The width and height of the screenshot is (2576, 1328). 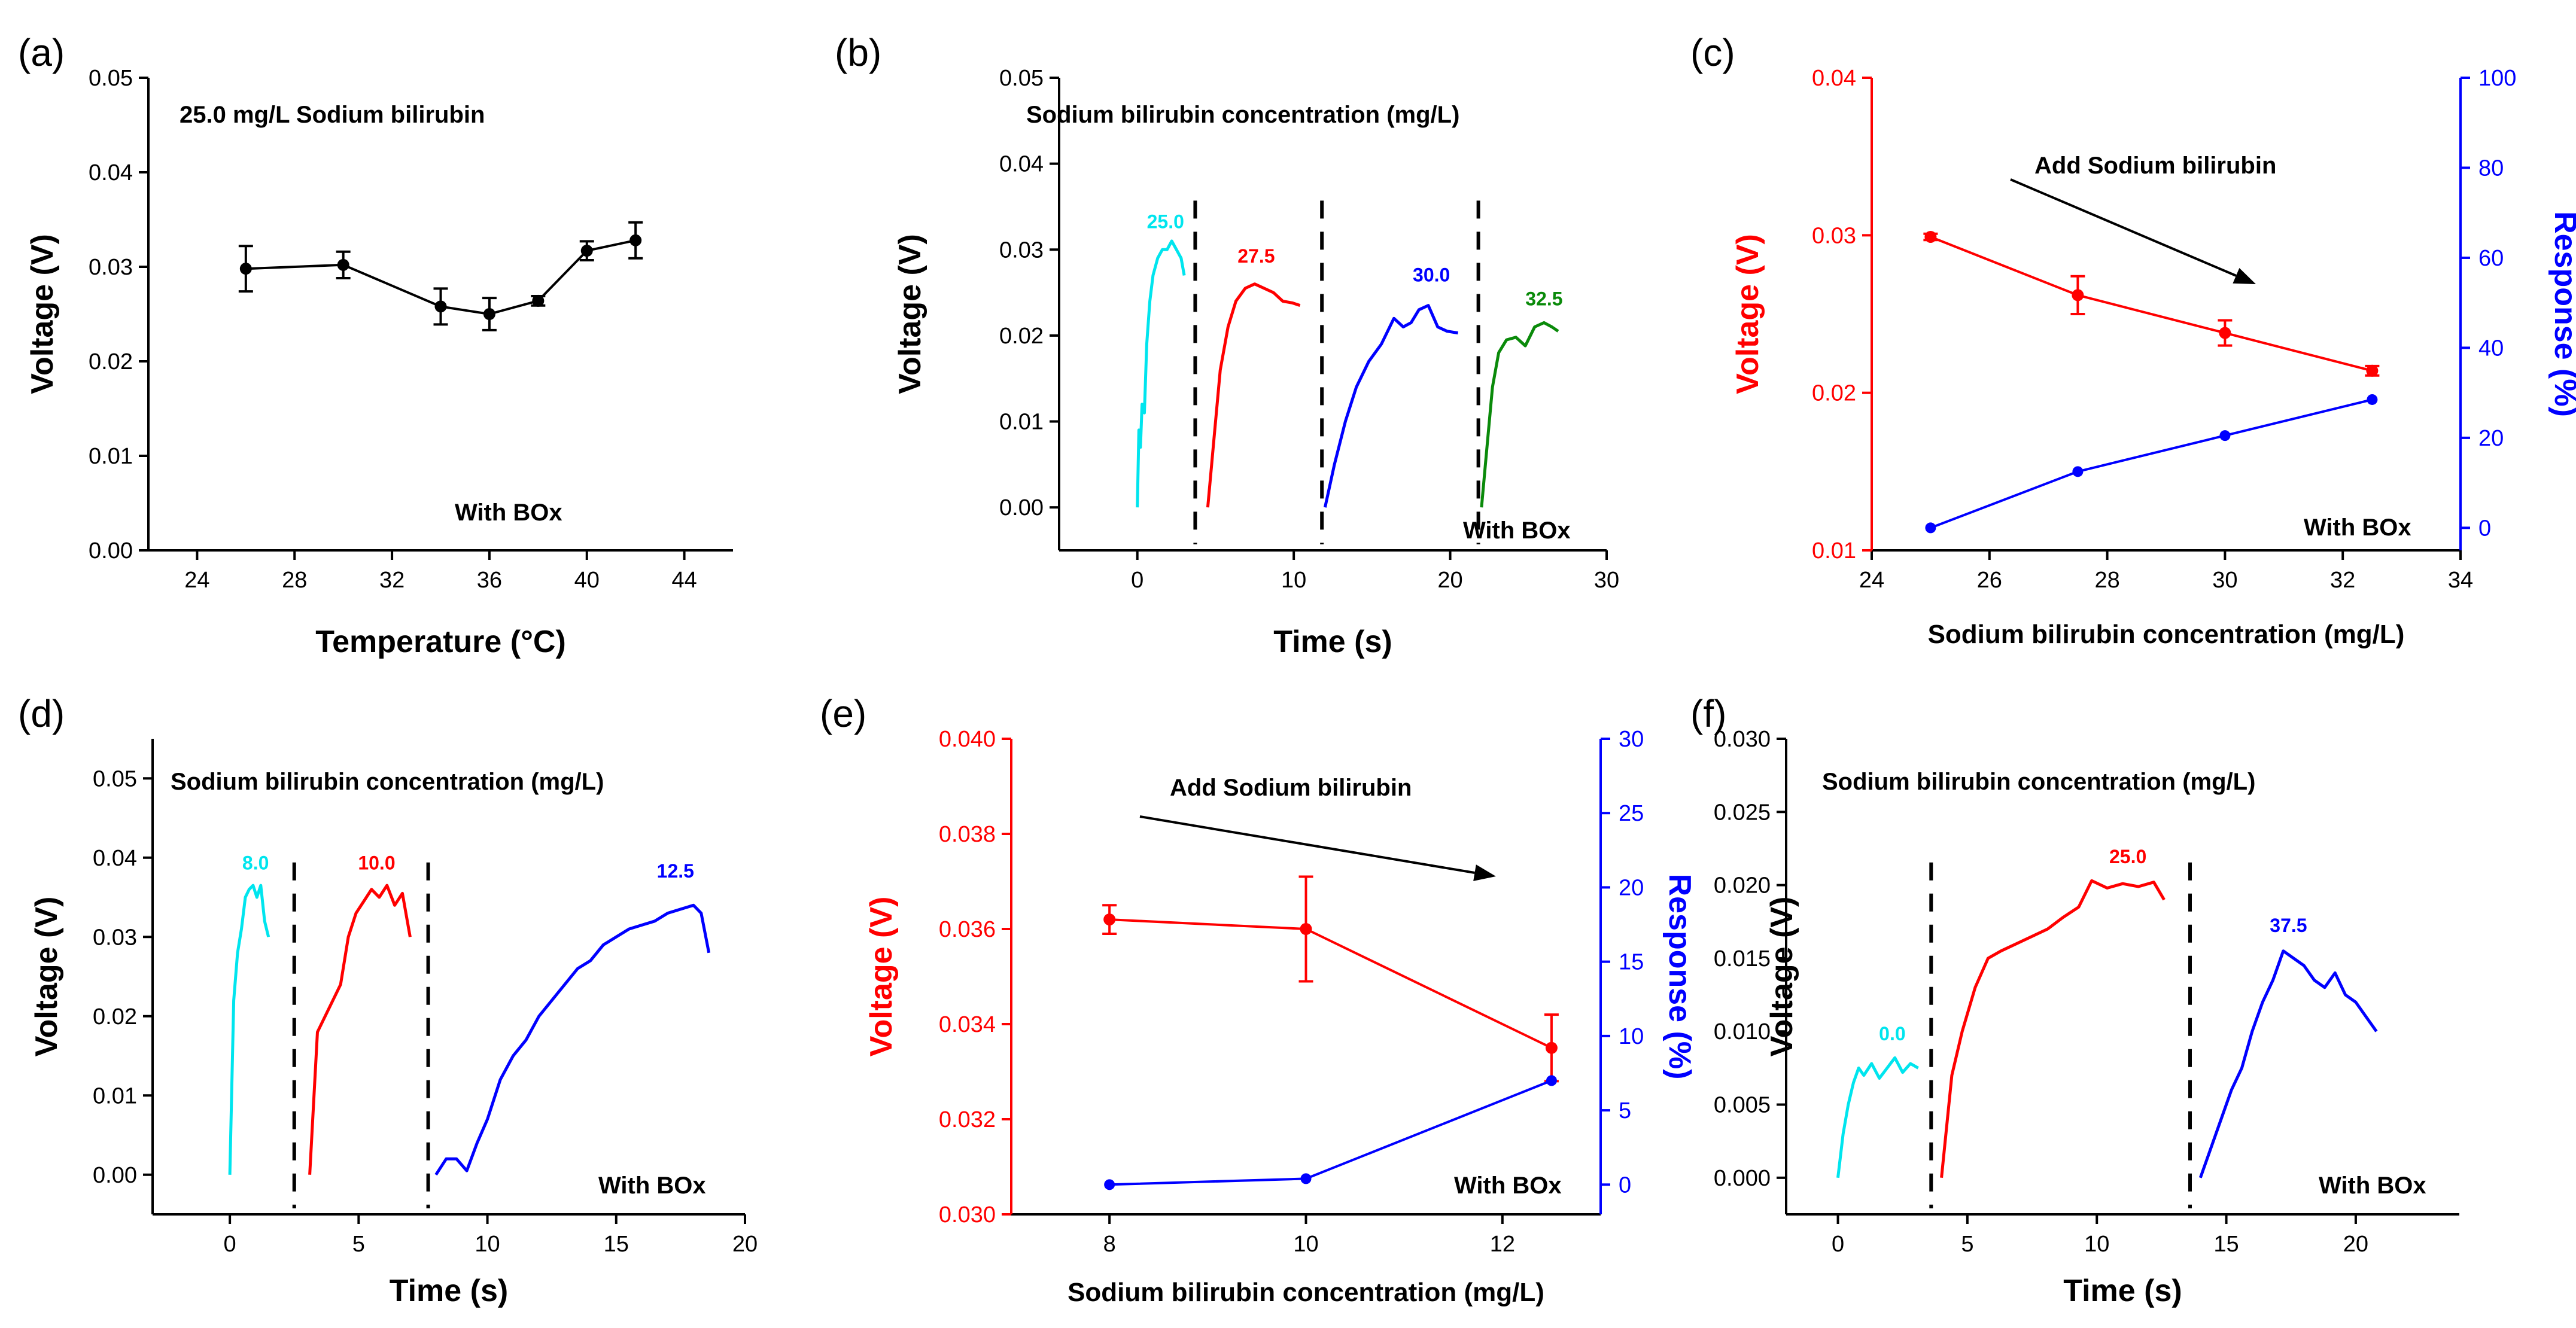 What do you see at coordinates (2491, 438) in the screenshot?
I see `y2-tick-label: 20` at bounding box center [2491, 438].